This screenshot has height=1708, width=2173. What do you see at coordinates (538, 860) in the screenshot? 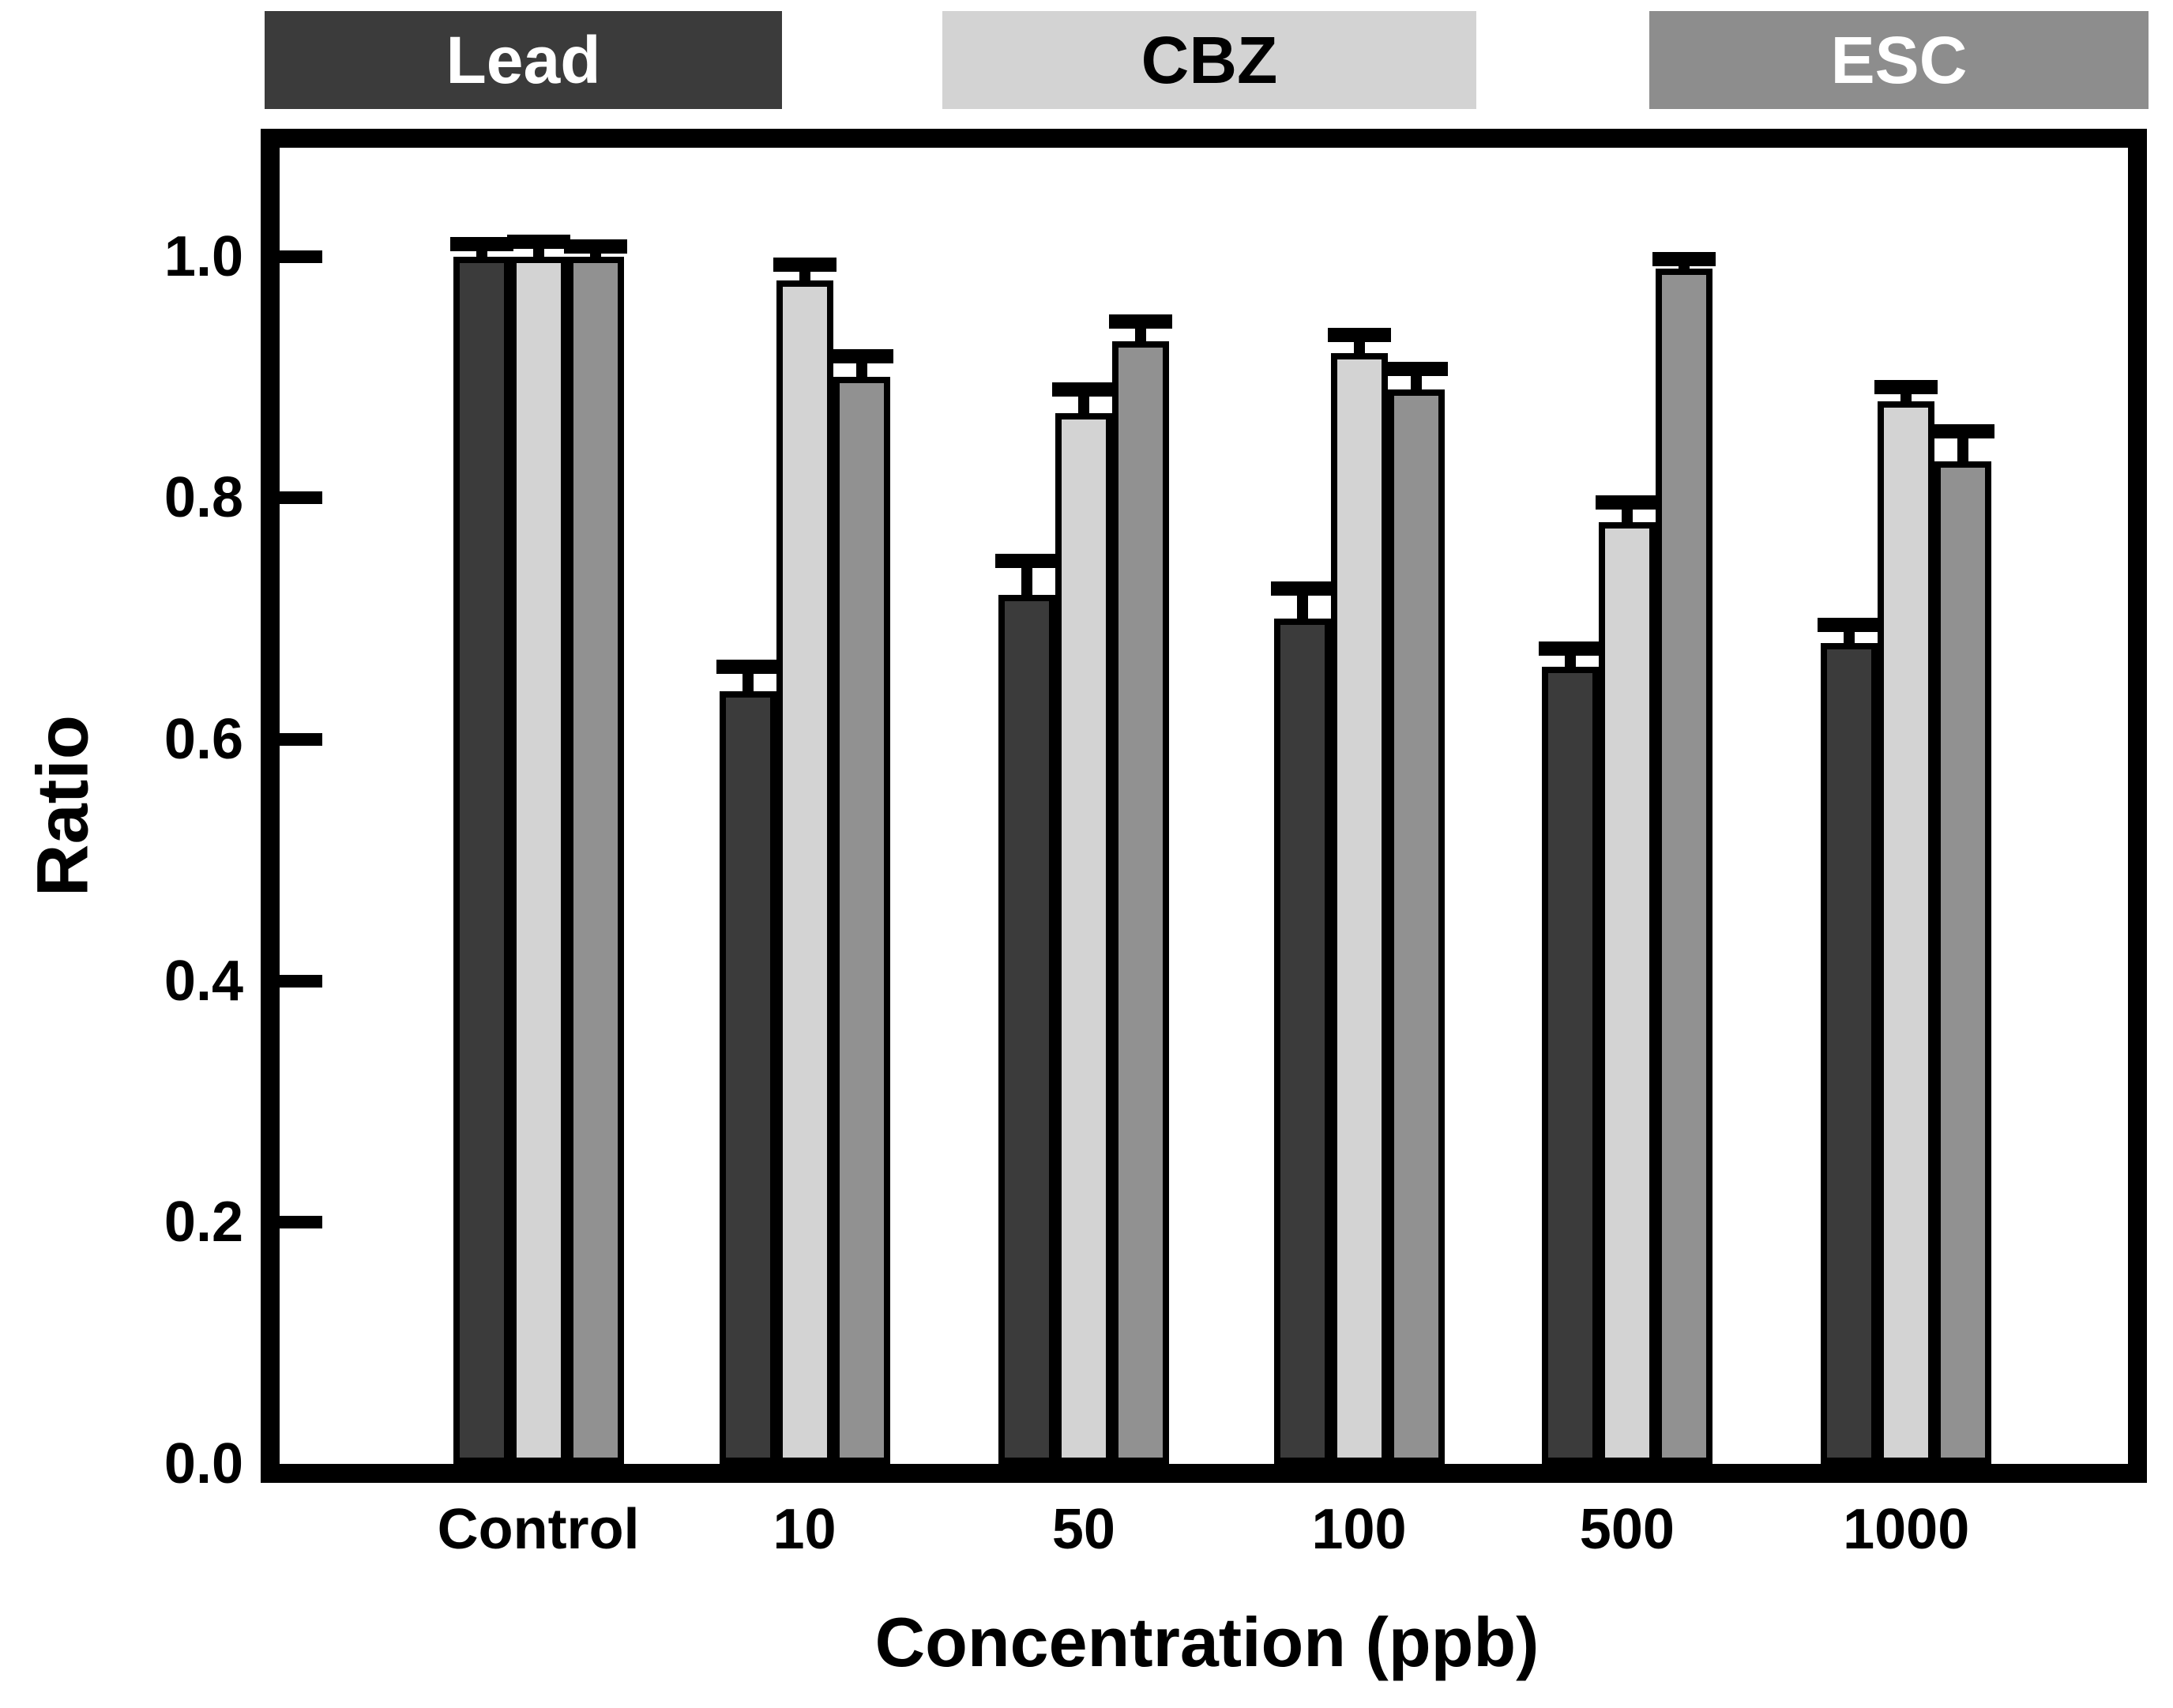
I see `bar-cbz-control` at bounding box center [538, 860].